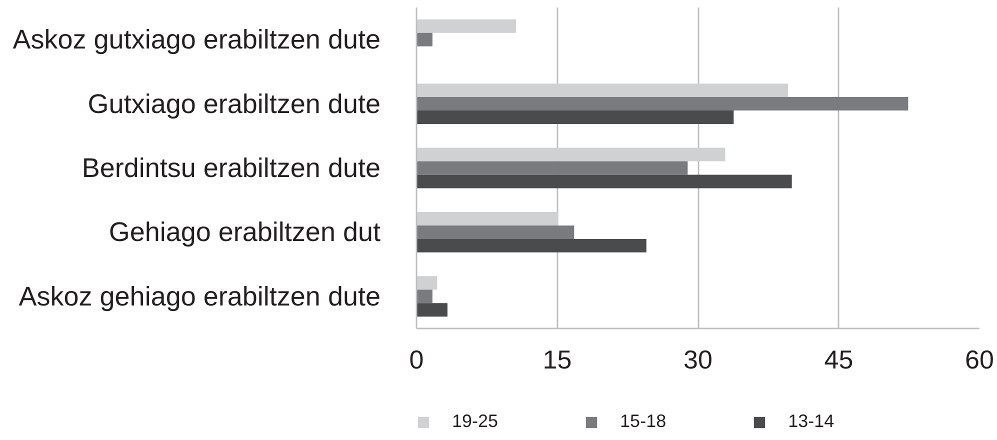 The height and width of the screenshot is (440, 997). I want to click on x-tick-label: 30, so click(698, 359).